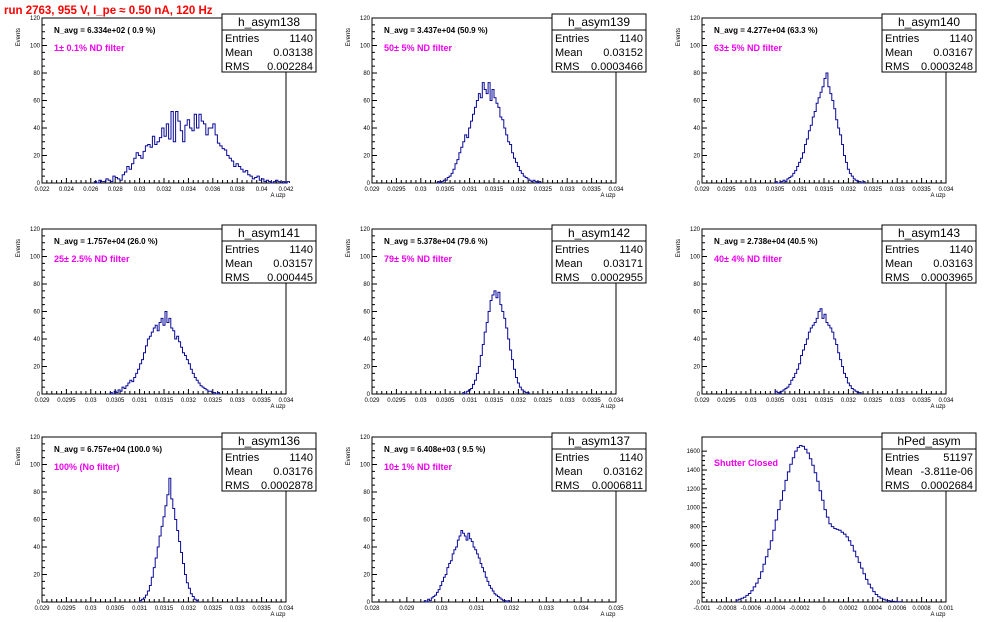  Describe the element at coordinates (824, 609) in the screenshot. I see `x-tick-label: 0` at that location.